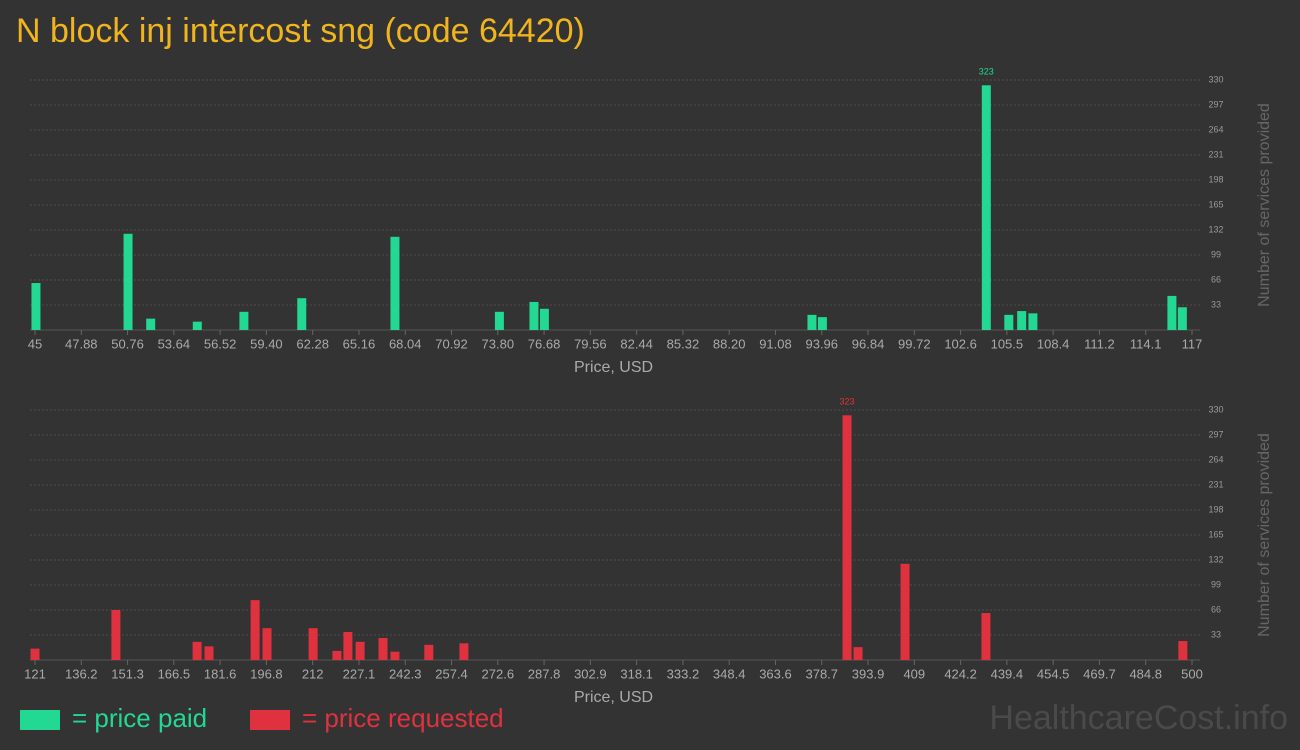 This screenshot has height=750, width=1300. Describe the element at coordinates (498, 343) in the screenshot. I see `x-tick-label: 73.80` at that location.